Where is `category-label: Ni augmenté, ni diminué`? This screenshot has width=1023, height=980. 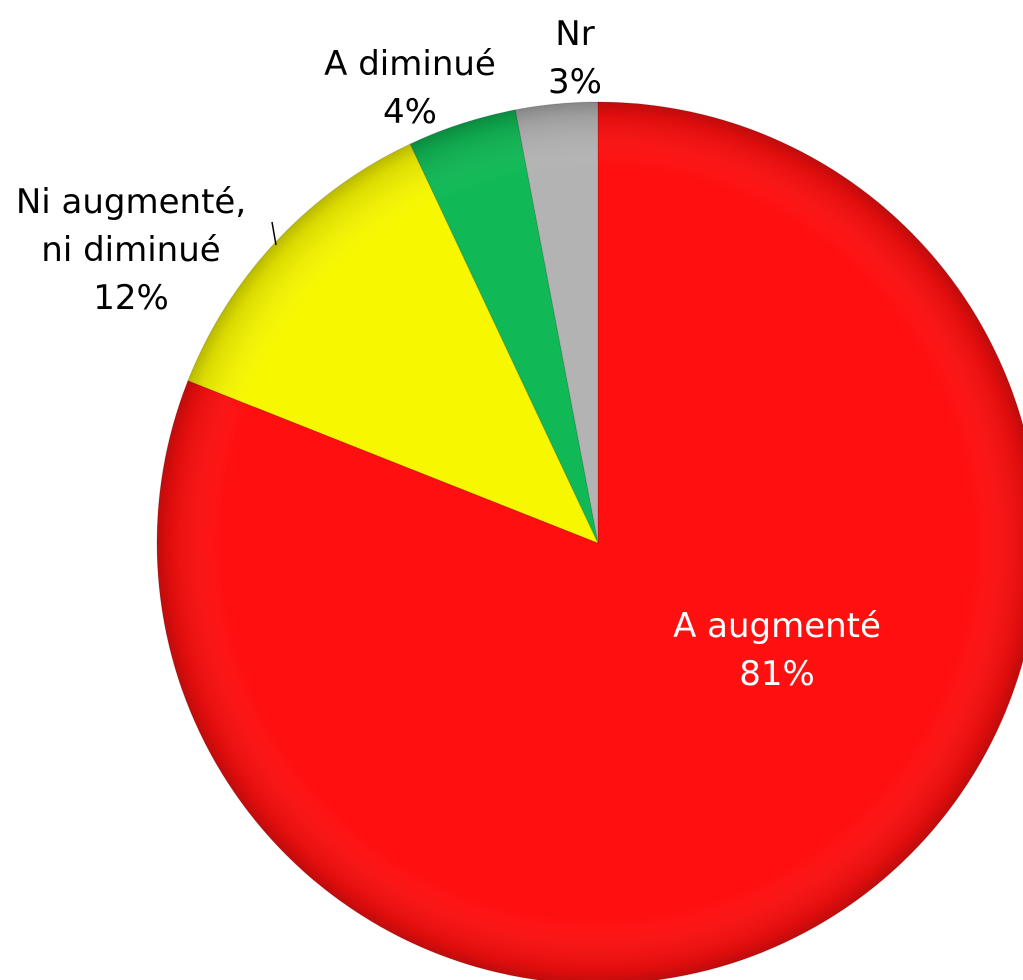
category-label: Ni augmenté, ni diminué is located at coordinates (131, 226).